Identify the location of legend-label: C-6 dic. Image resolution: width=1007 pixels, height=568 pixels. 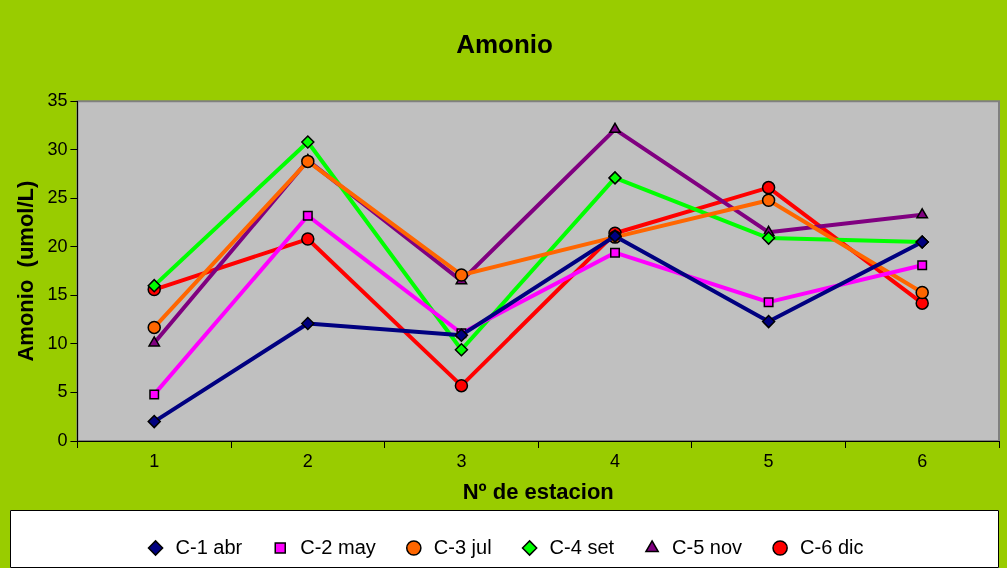
(832, 546).